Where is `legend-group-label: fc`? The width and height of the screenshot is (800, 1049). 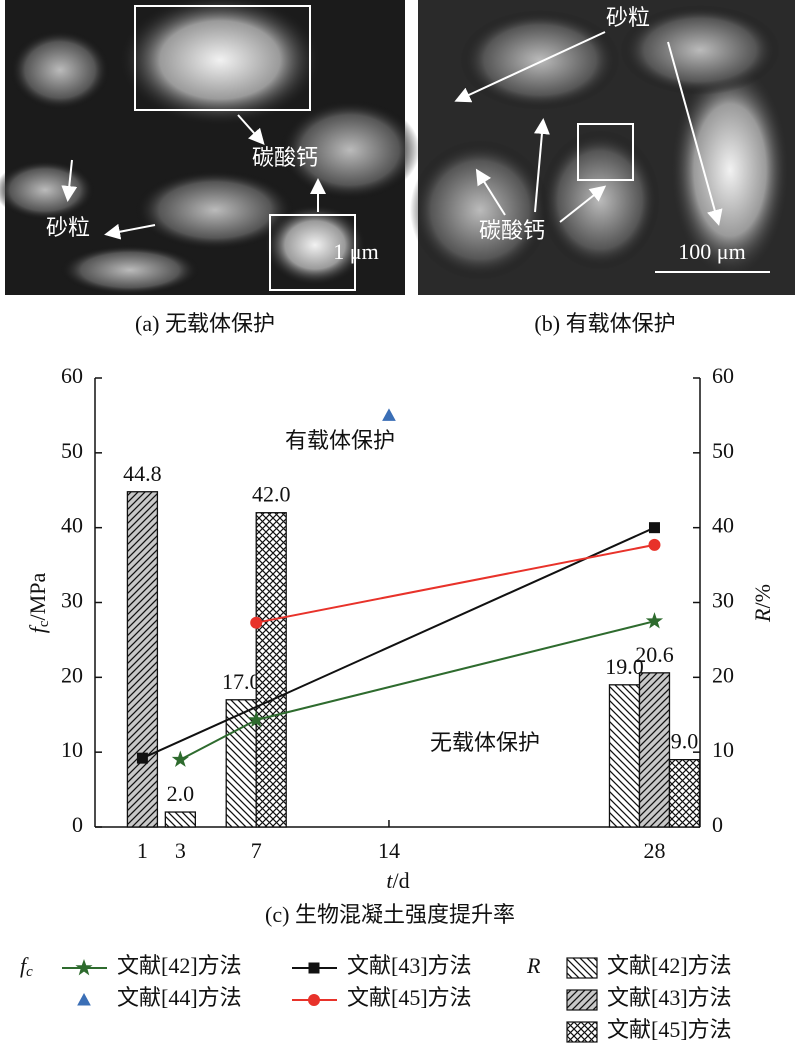
legend-group-label: fc is located at coordinates (26, 966).